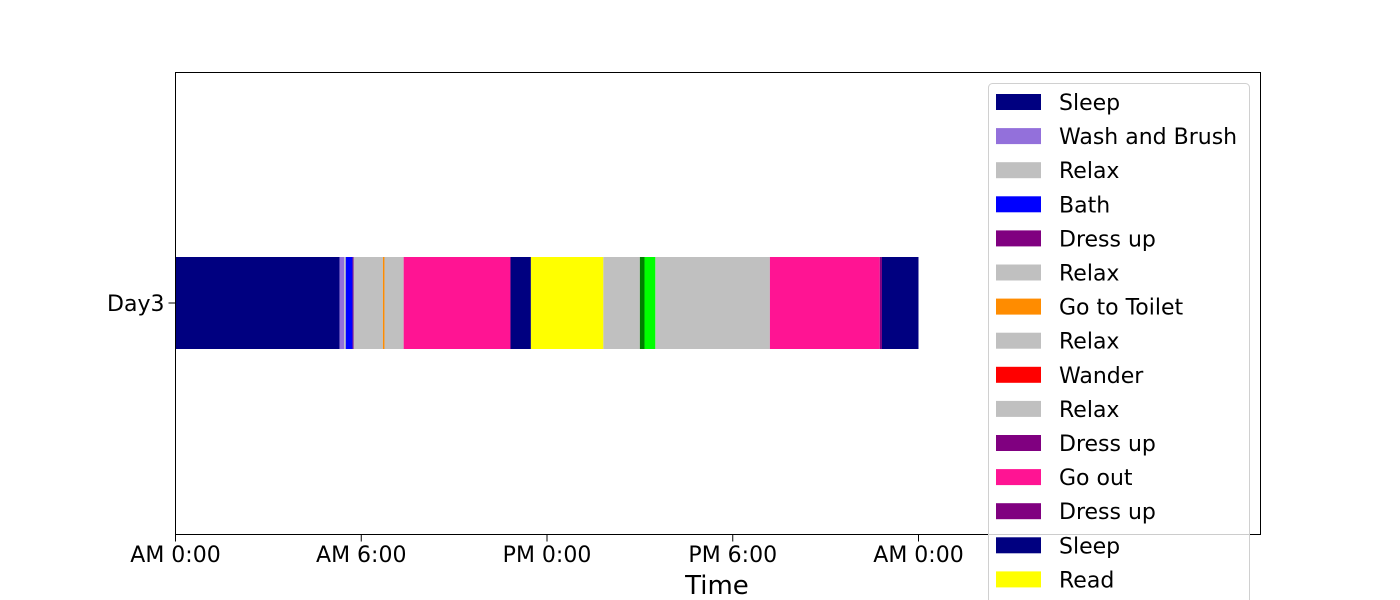 Image resolution: width=1400 pixels, height=600 pixels. What do you see at coordinates (1084, 205) in the screenshot?
I see `legend-label-3: Bath` at bounding box center [1084, 205].